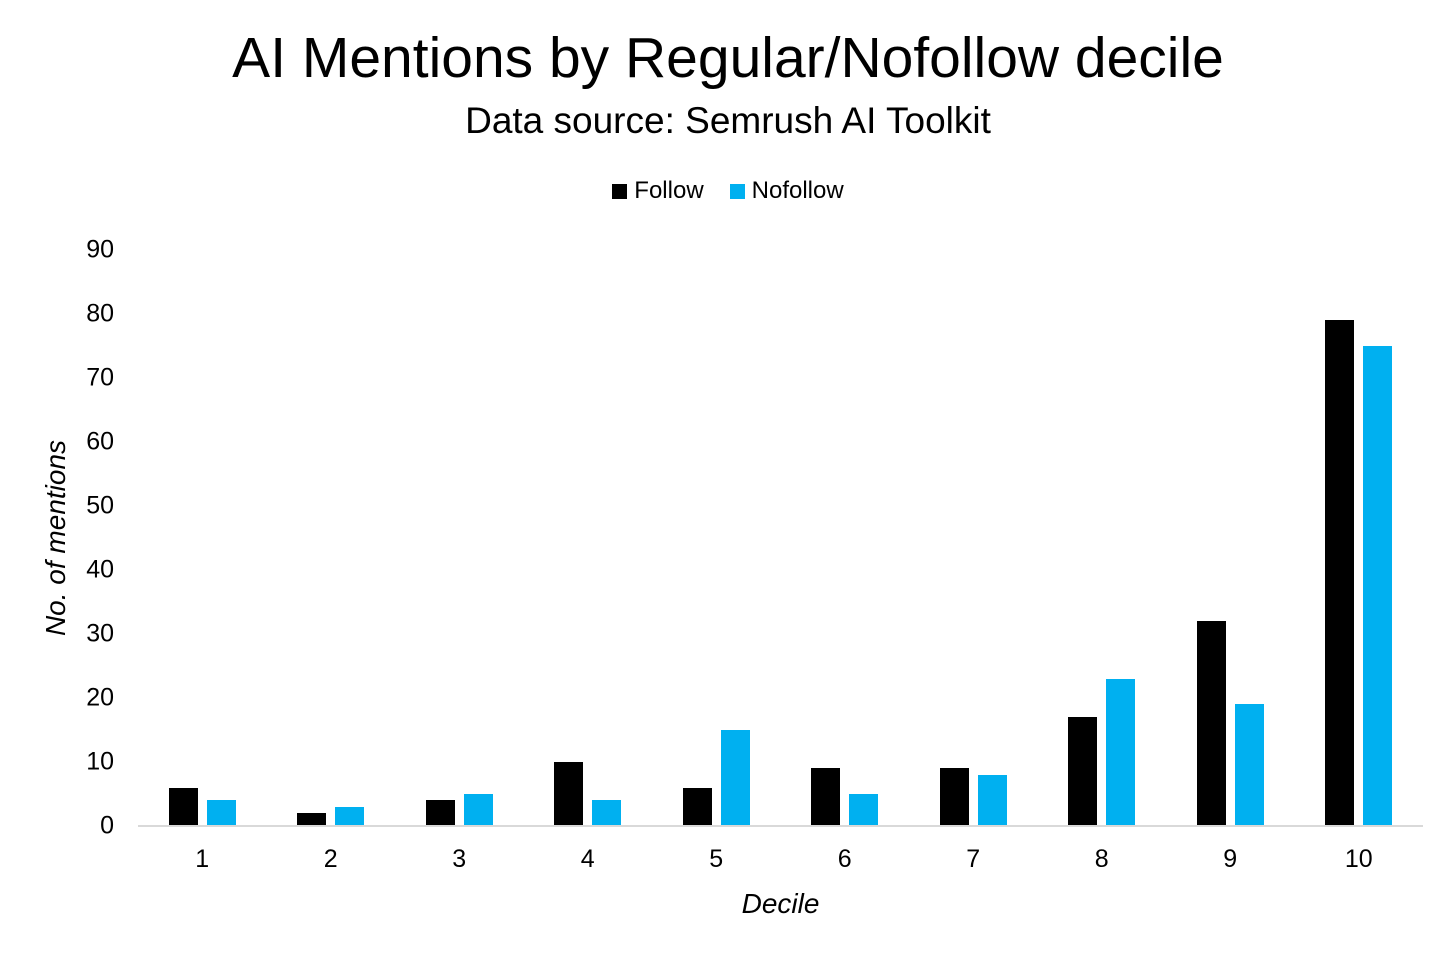  What do you see at coordinates (100, 633) in the screenshot?
I see `y-tick-label-30: 30` at bounding box center [100, 633].